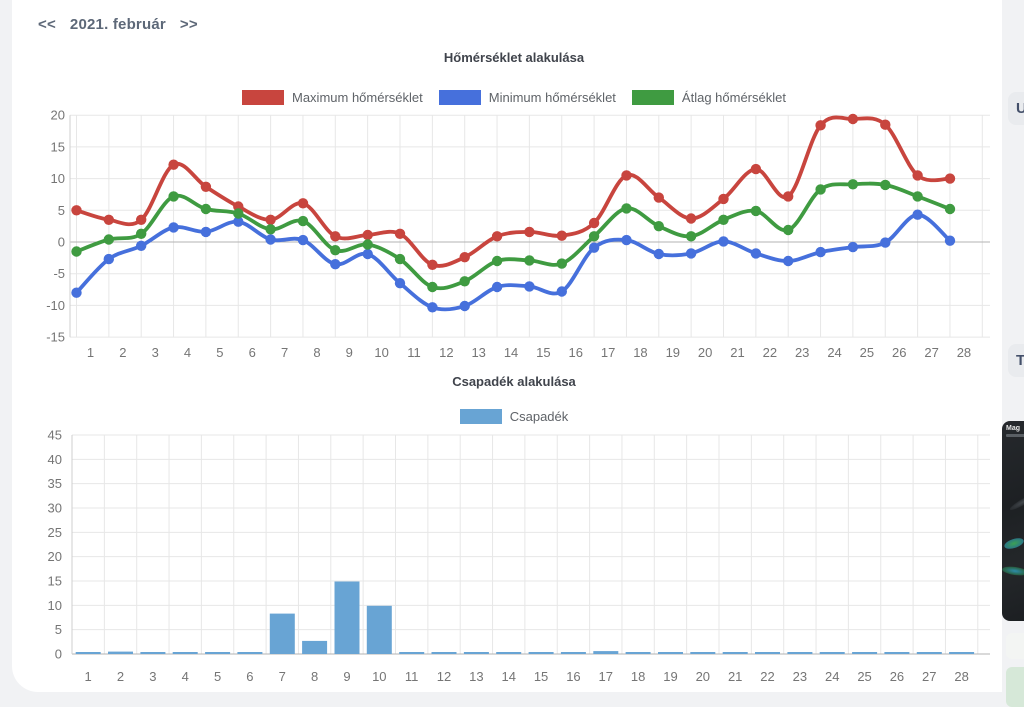 This screenshot has height=707, width=1024. I want to click on x-axis-label: 8, so click(314, 676).